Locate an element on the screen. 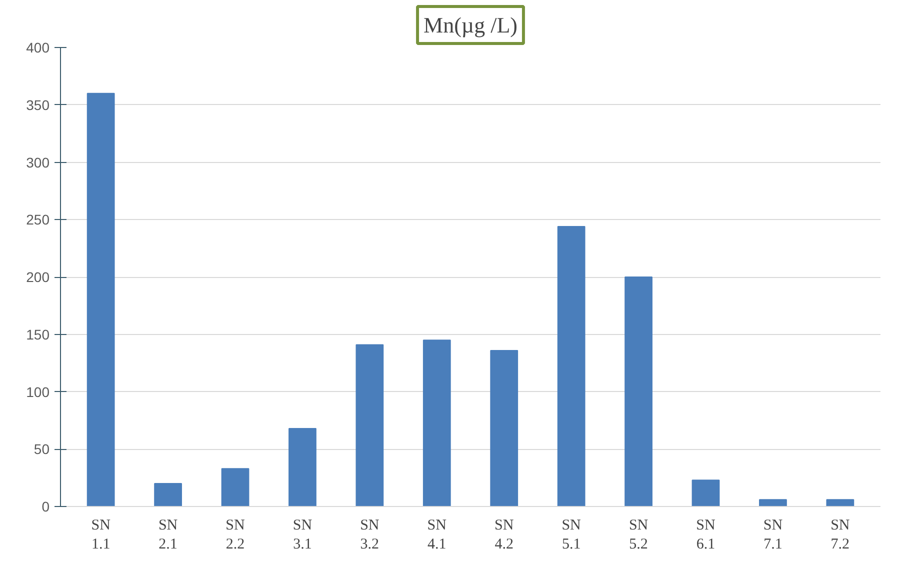 The width and height of the screenshot is (908, 562). x-tick-label: SN 1.1 is located at coordinates (101, 535).